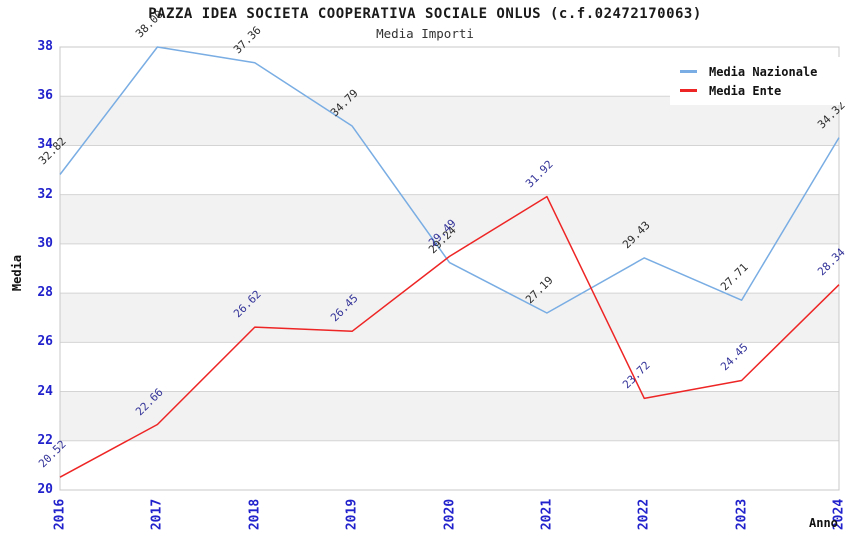 This screenshot has width=850, height=550. What do you see at coordinates (742, 514) in the screenshot?
I see `x-tick-label: 2023` at bounding box center [742, 514].